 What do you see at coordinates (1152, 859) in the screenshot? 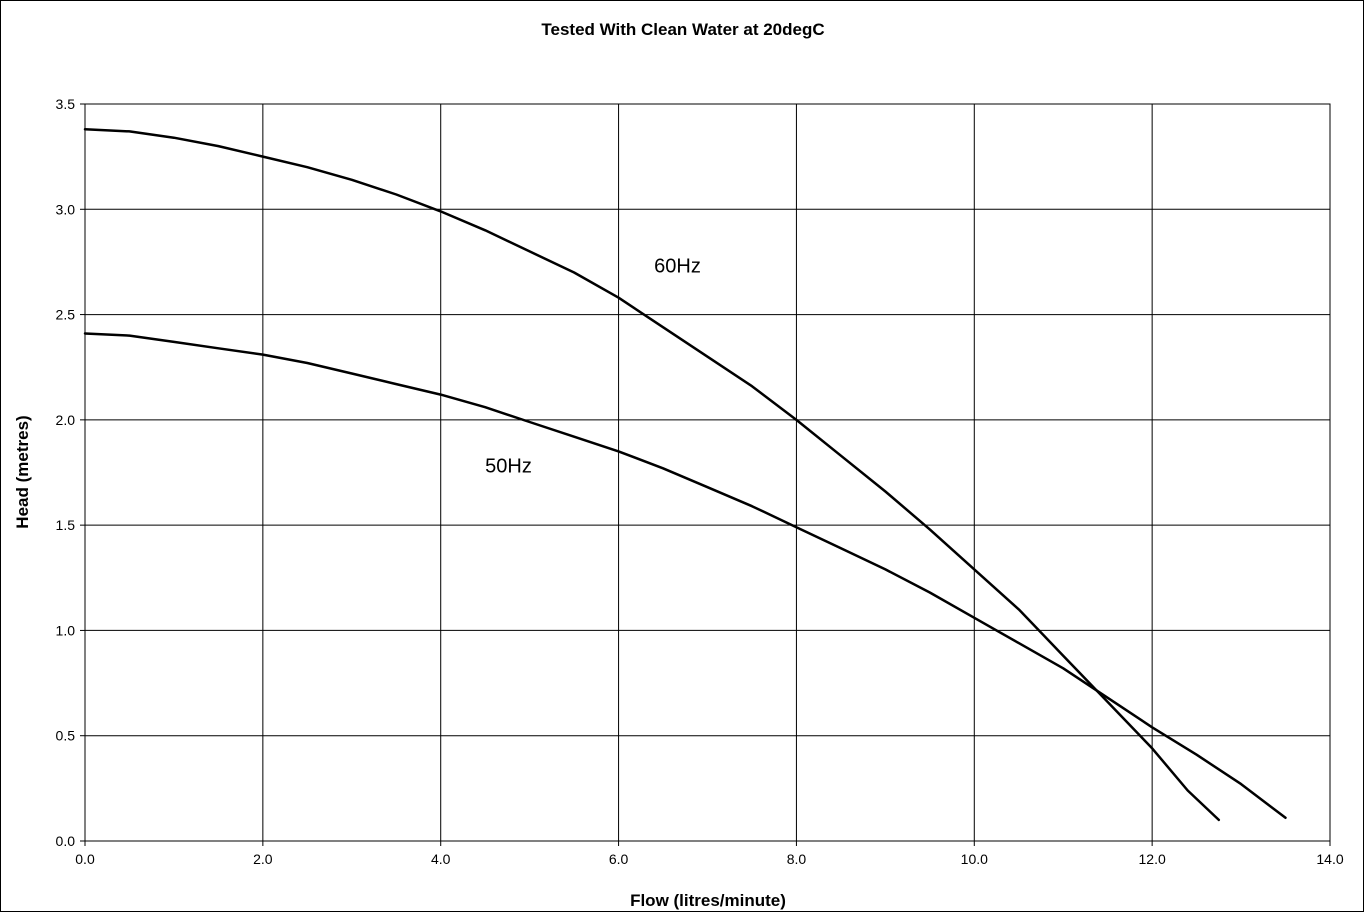
I see `x-tick-label: 12.0` at bounding box center [1152, 859].